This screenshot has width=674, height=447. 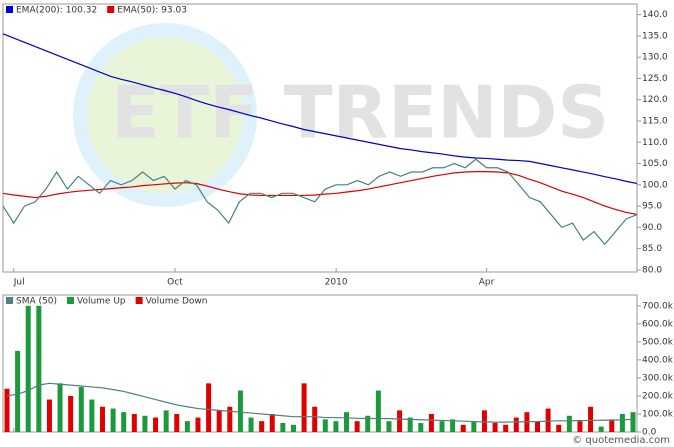 I want to click on y-tick-label: 100.0k, so click(x=658, y=414).